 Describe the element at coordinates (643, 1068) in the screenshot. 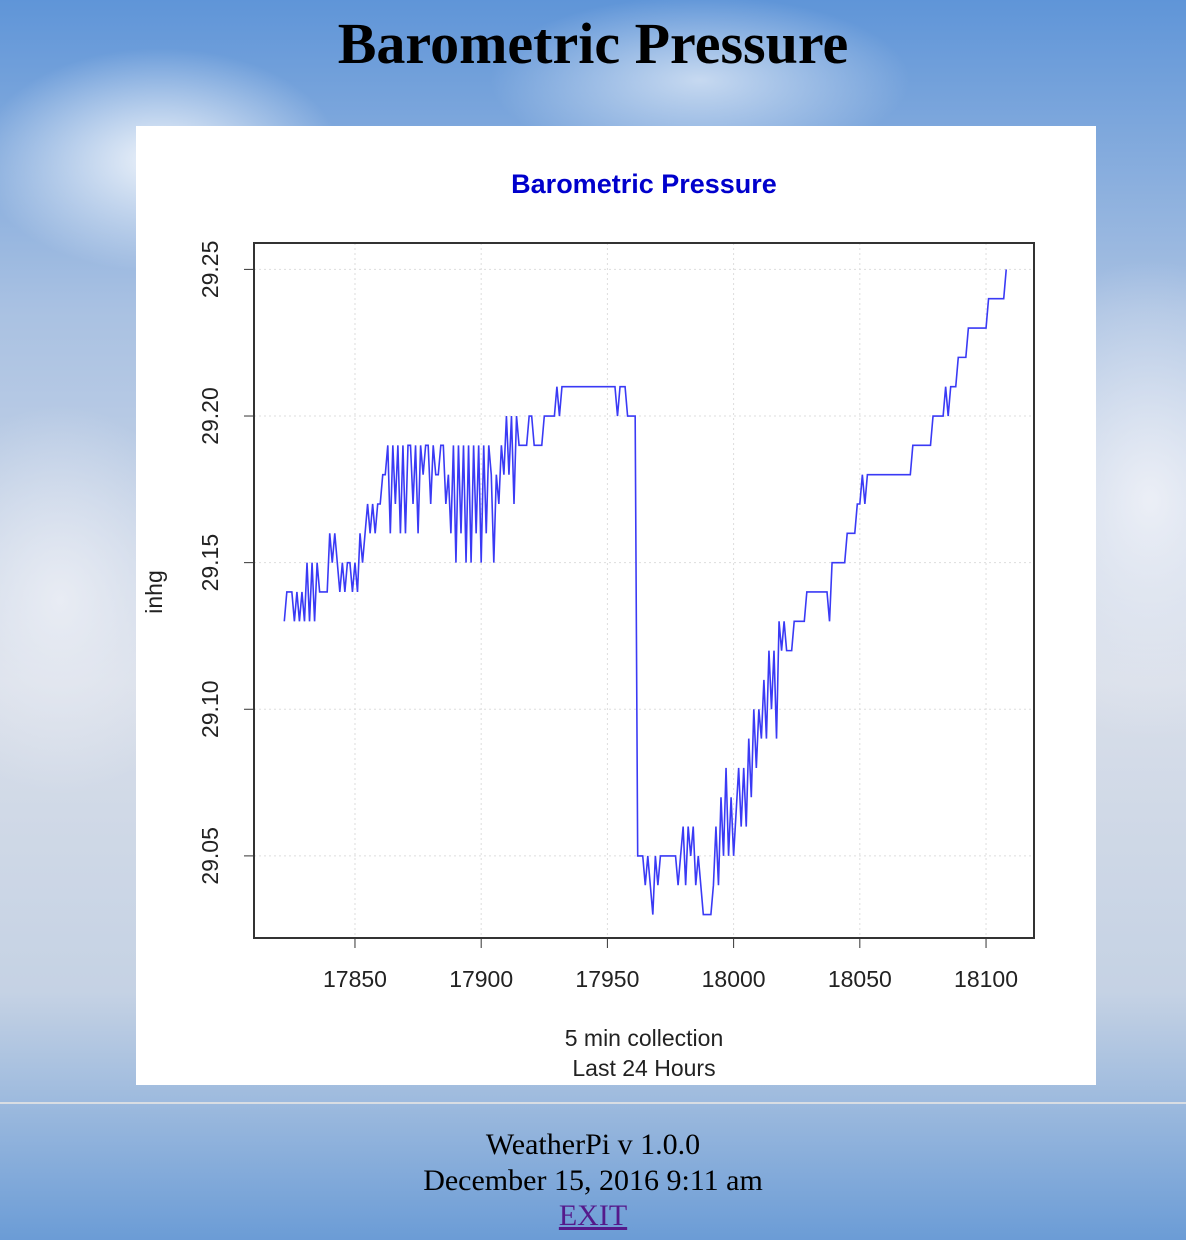

I see `x-axis-label: Last 24 Hours` at that location.